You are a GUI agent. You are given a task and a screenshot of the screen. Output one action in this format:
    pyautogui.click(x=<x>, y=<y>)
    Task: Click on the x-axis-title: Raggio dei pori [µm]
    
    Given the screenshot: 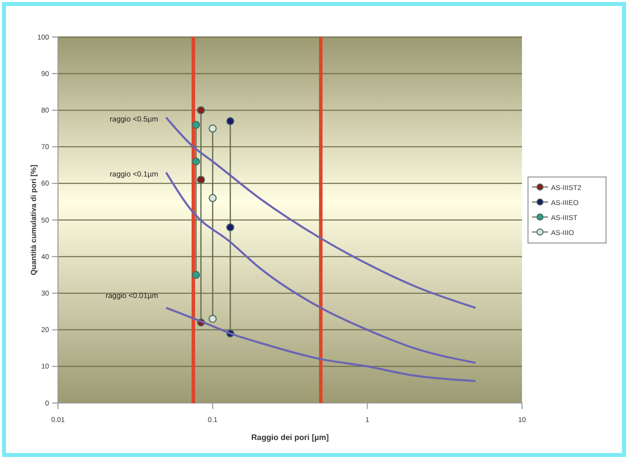 What is the action you would take?
    pyautogui.click(x=290, y=437)
    